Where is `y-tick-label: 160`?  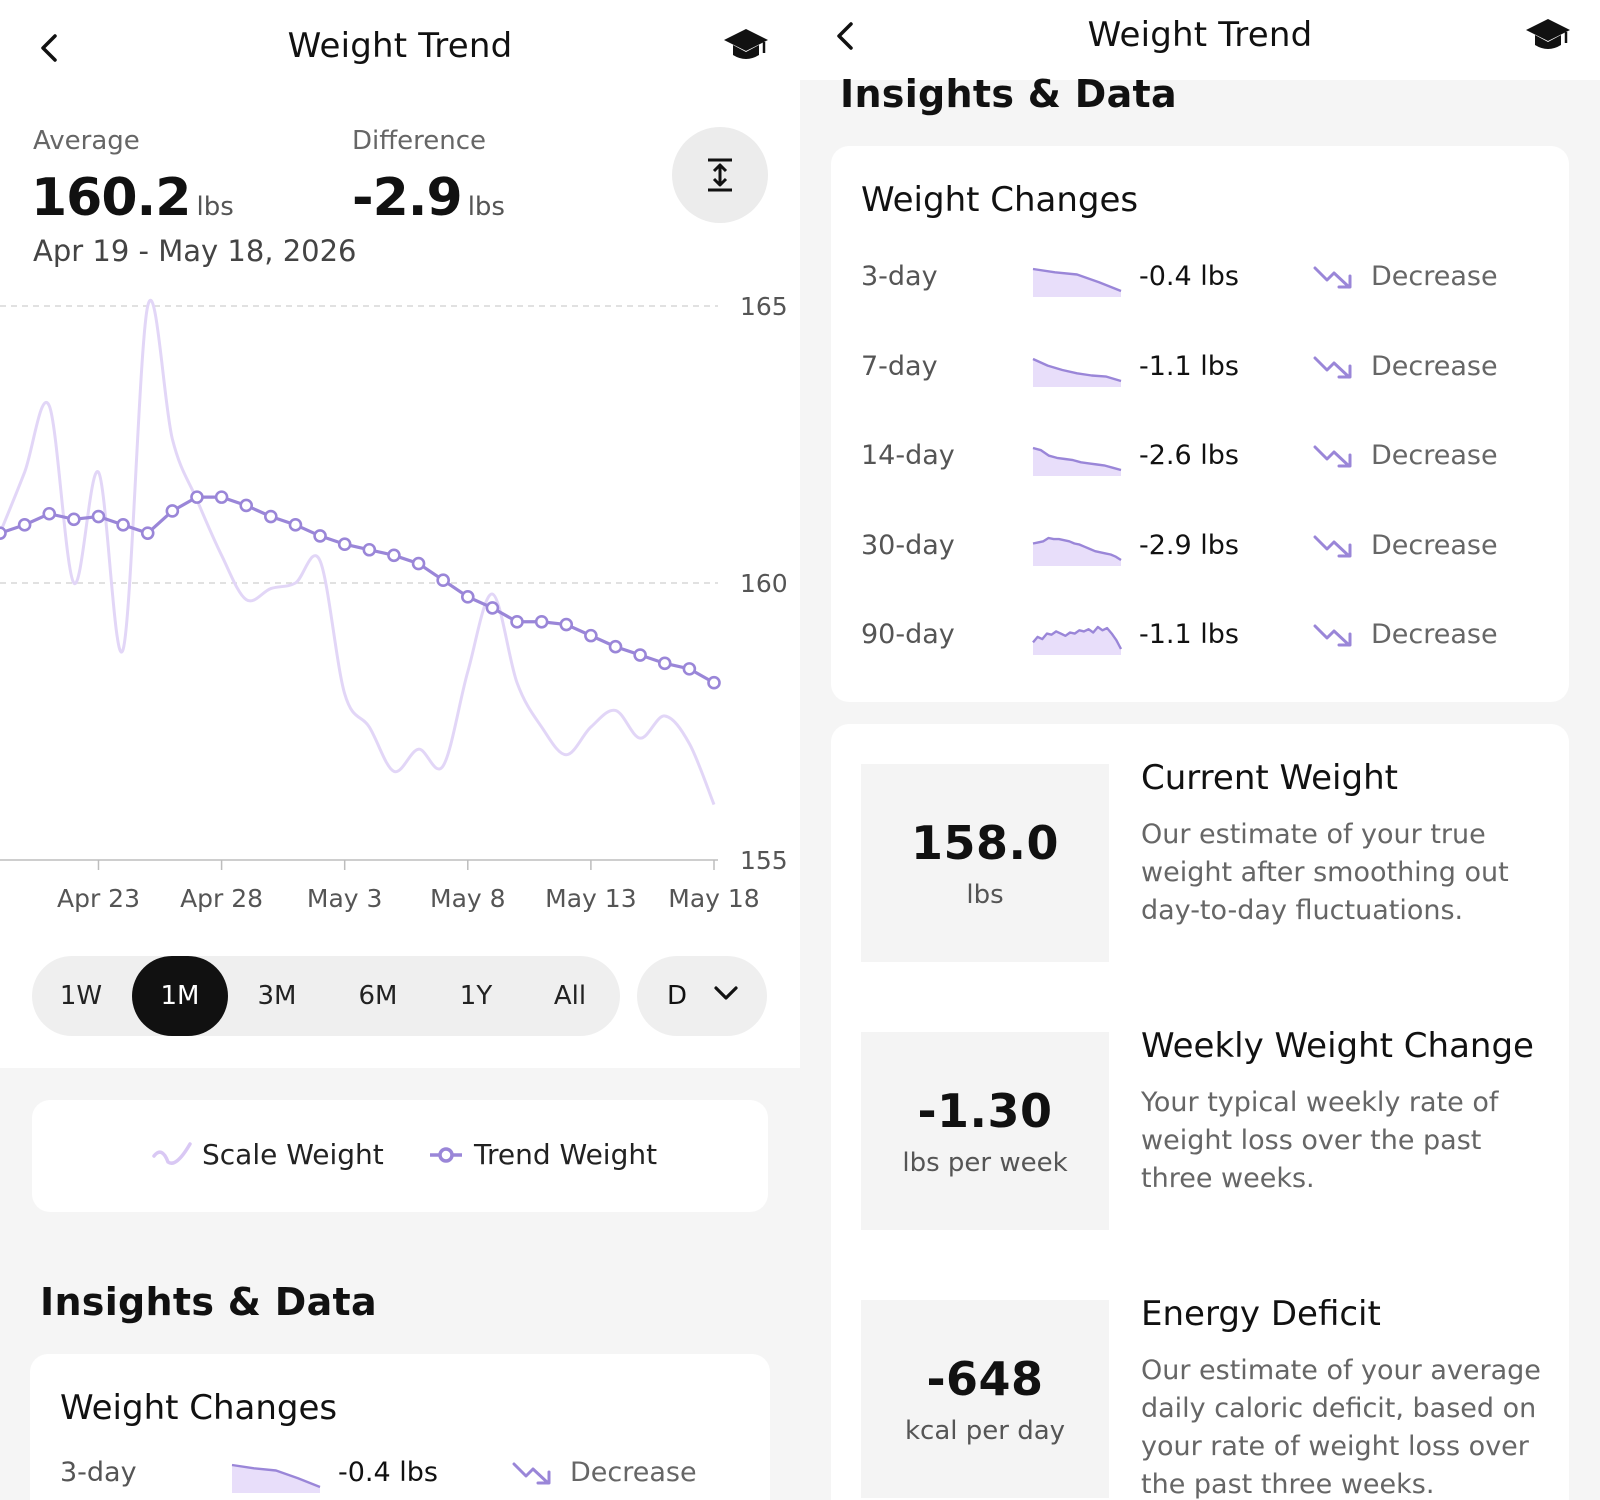 y-tick-label: 160 is located at coordinates (764, 583).